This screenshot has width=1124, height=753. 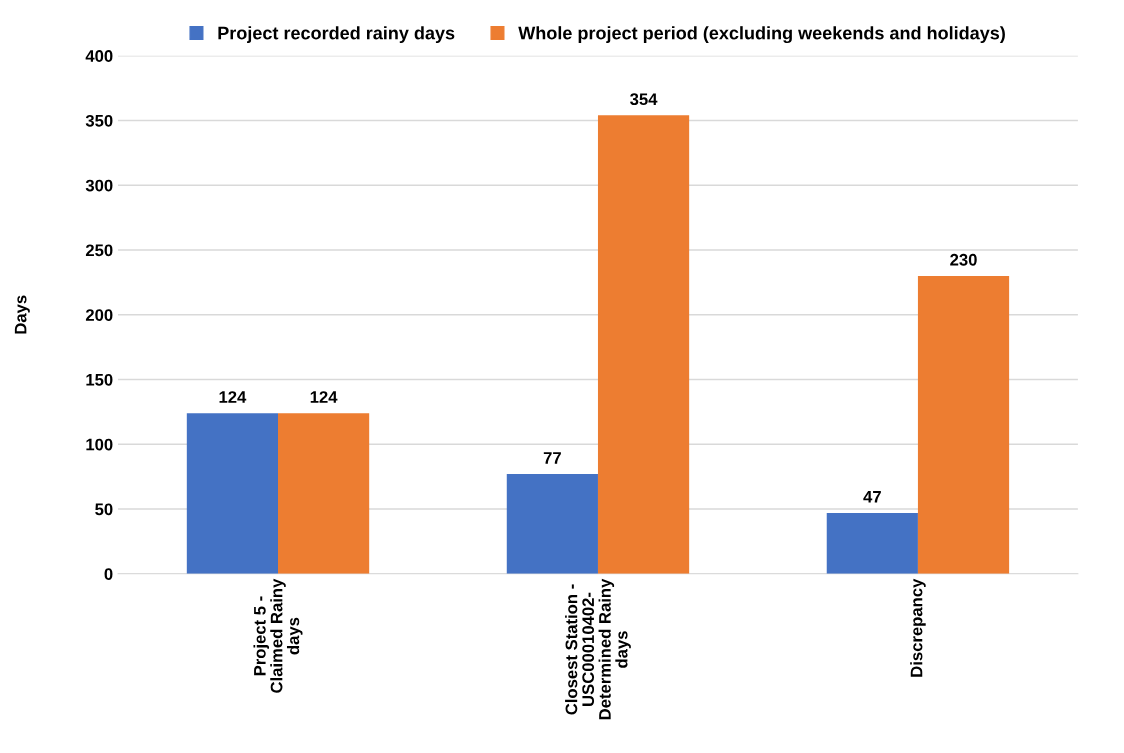 I want to click on y-tick-label: 50, so click(x=104, y=509).